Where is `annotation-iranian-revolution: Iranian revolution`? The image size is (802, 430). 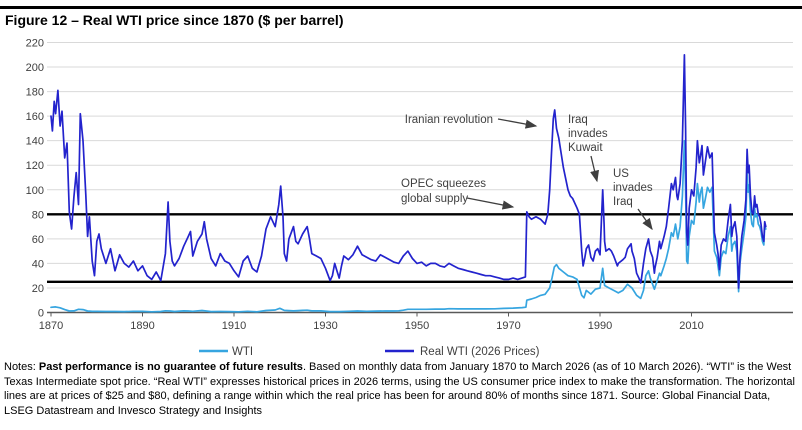
annotation-iranian-revolution: Iranian revolution is located at coordinates (449, 120).